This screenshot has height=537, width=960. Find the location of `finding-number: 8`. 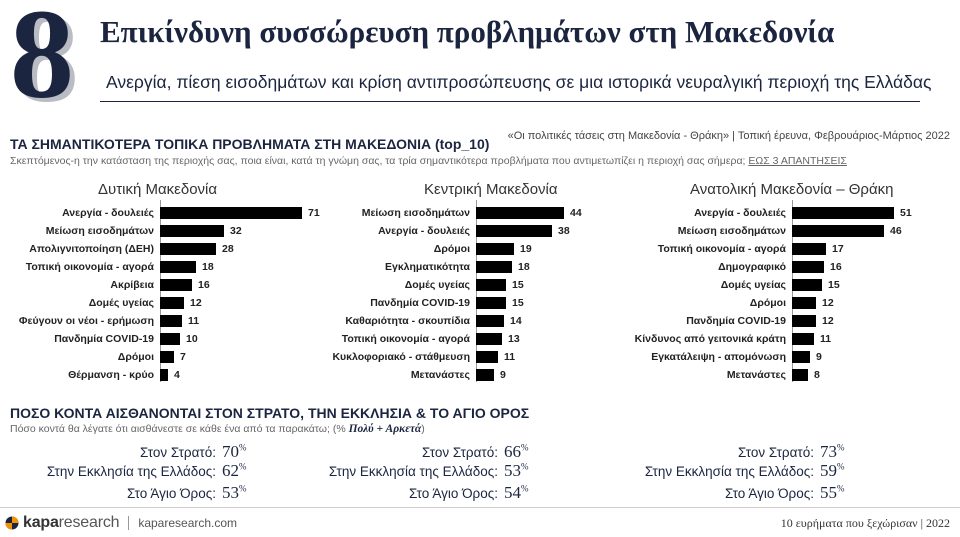

finding-number: 8 is located at coordinates (42, 62).